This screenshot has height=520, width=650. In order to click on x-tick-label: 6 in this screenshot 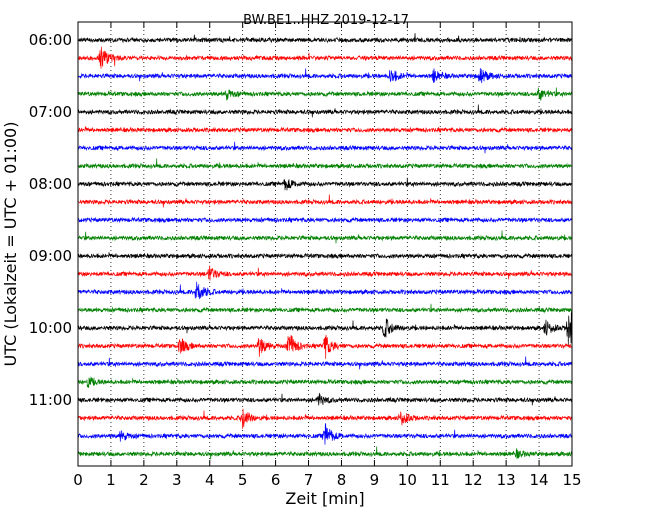, I will do `click(276, 480)`.